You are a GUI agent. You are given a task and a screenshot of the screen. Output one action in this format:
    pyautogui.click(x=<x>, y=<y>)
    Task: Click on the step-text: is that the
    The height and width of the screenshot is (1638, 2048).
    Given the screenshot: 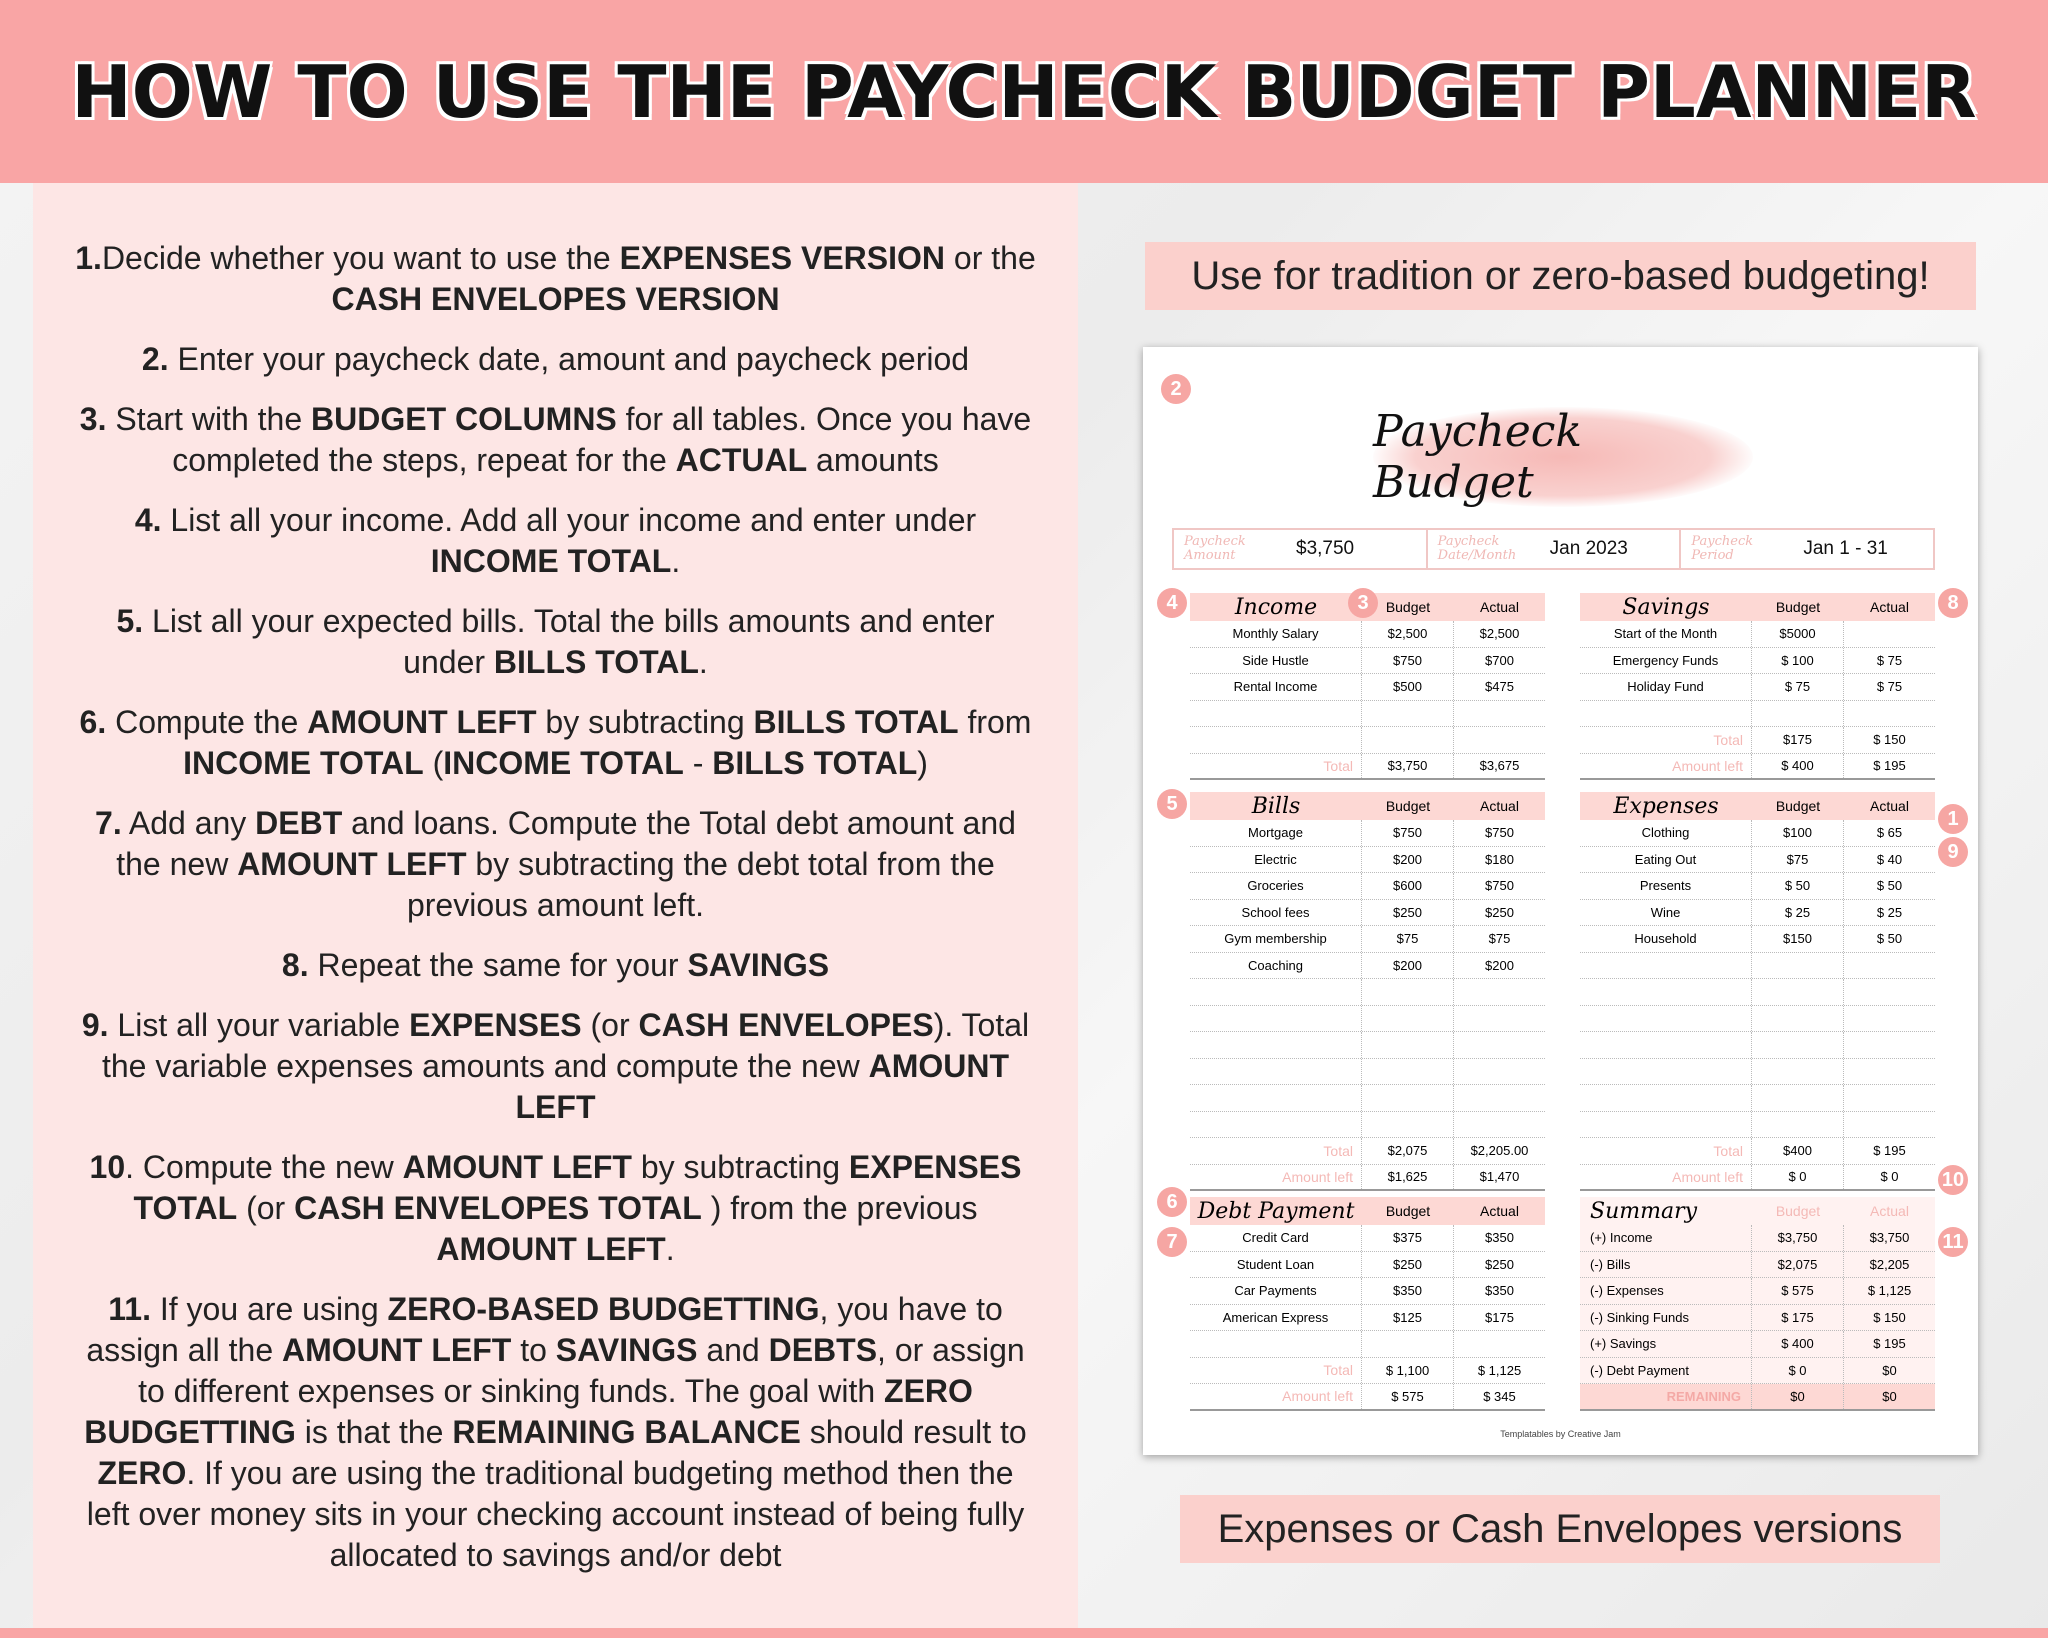 What is the action you would take?
    pyautogui.click(x=374, y=1432)
    